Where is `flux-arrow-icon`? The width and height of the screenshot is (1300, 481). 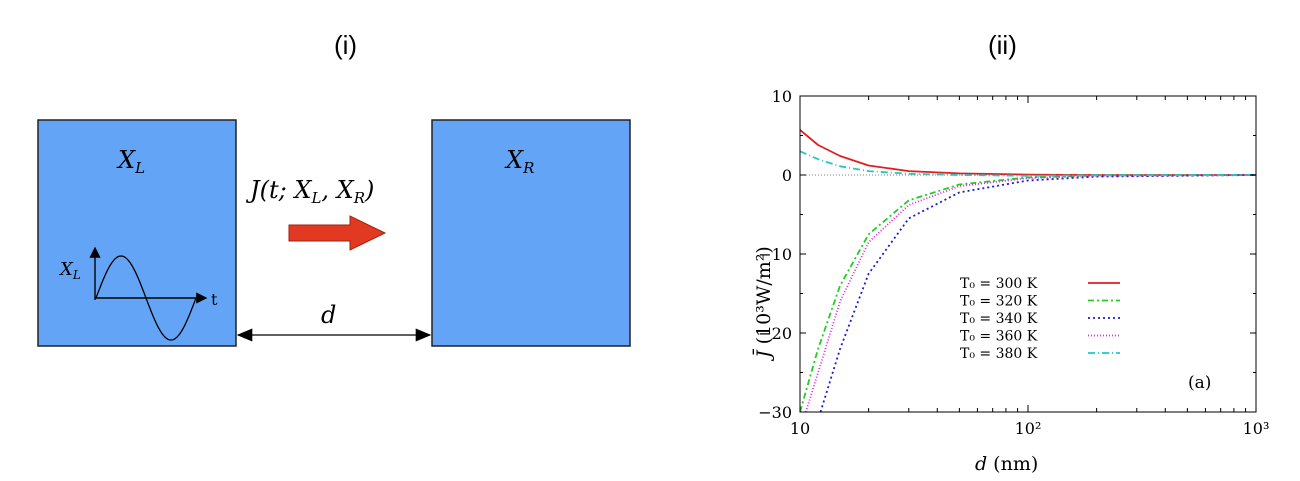 flux-arrow-icon is located at coordinates (337, 233).